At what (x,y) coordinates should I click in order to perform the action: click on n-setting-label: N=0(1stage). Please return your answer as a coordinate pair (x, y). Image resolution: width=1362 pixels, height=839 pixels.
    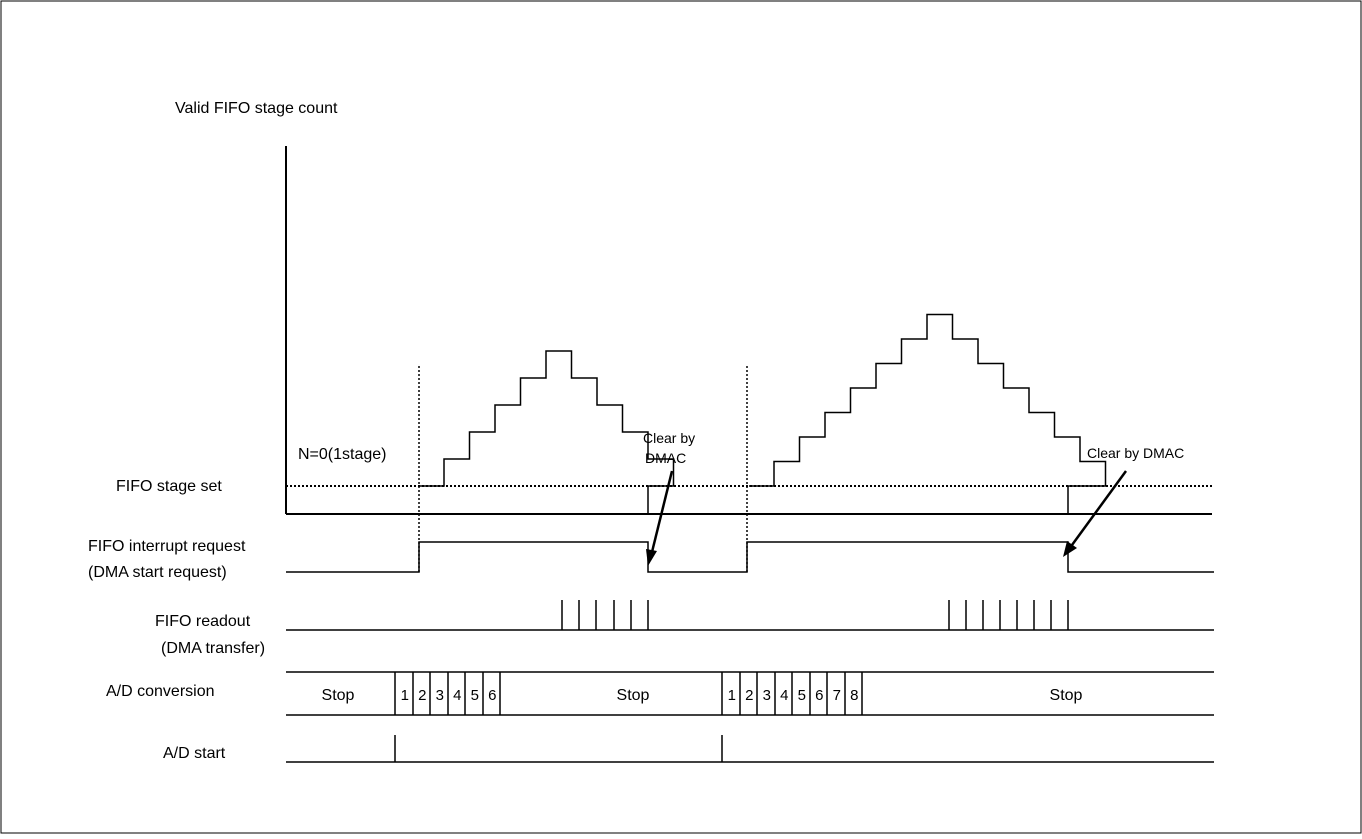
    Looking at the image, I should click on (342, 454).